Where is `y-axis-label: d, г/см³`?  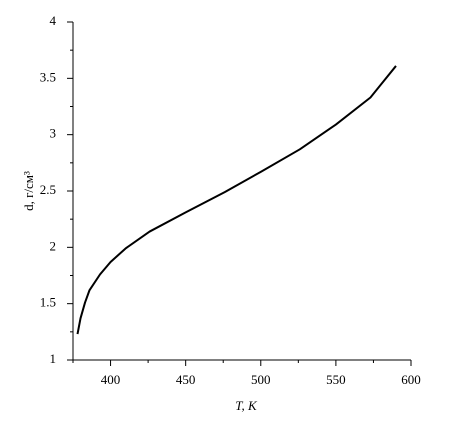
y-axis-label: d, г/см³ is located at coordinates (28, 191).